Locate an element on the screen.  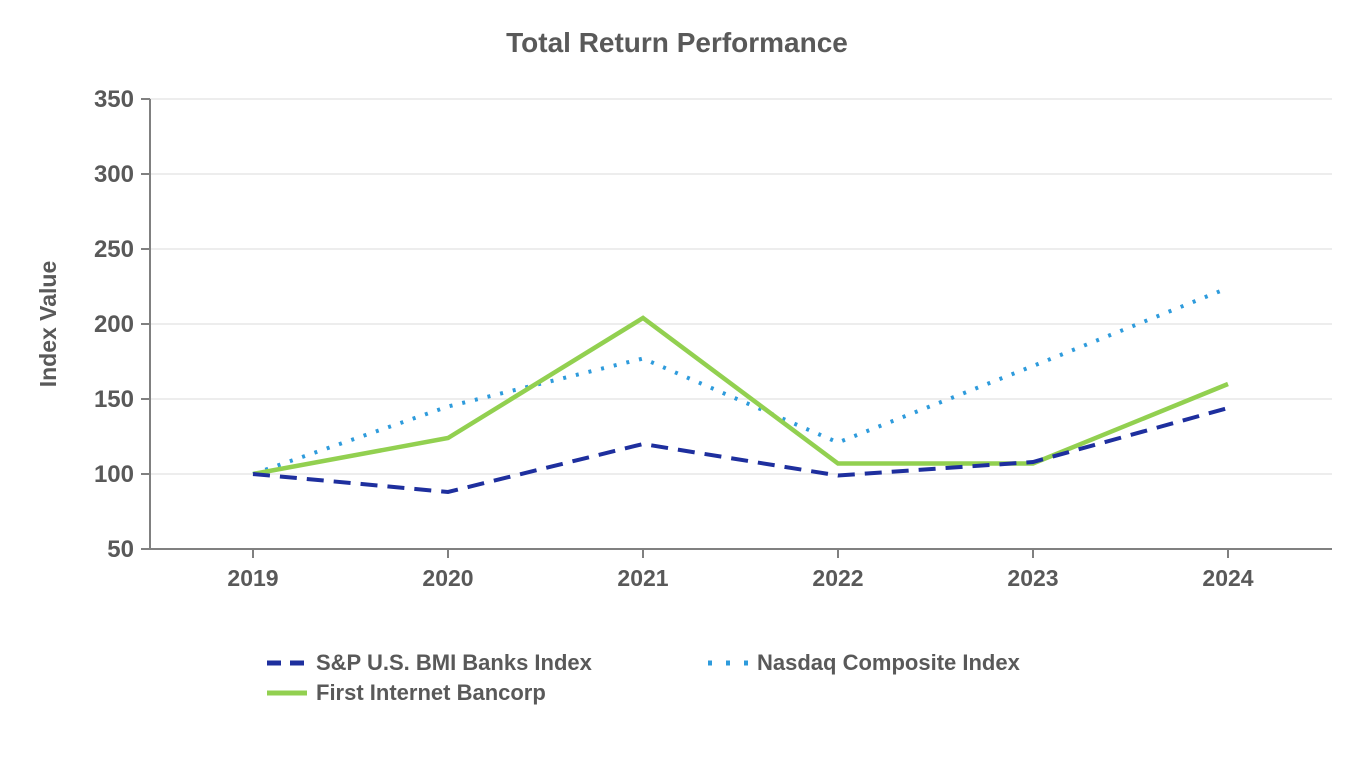
y-tick-label: 100 is located at coordinates (114, 474).